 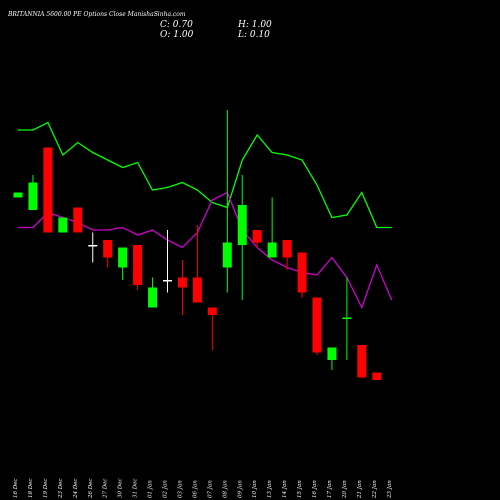 What do you see at coordinates (177, 35) in the screenshot?
I see `open-value: O: 1.00` at bounding box center [177, 35].